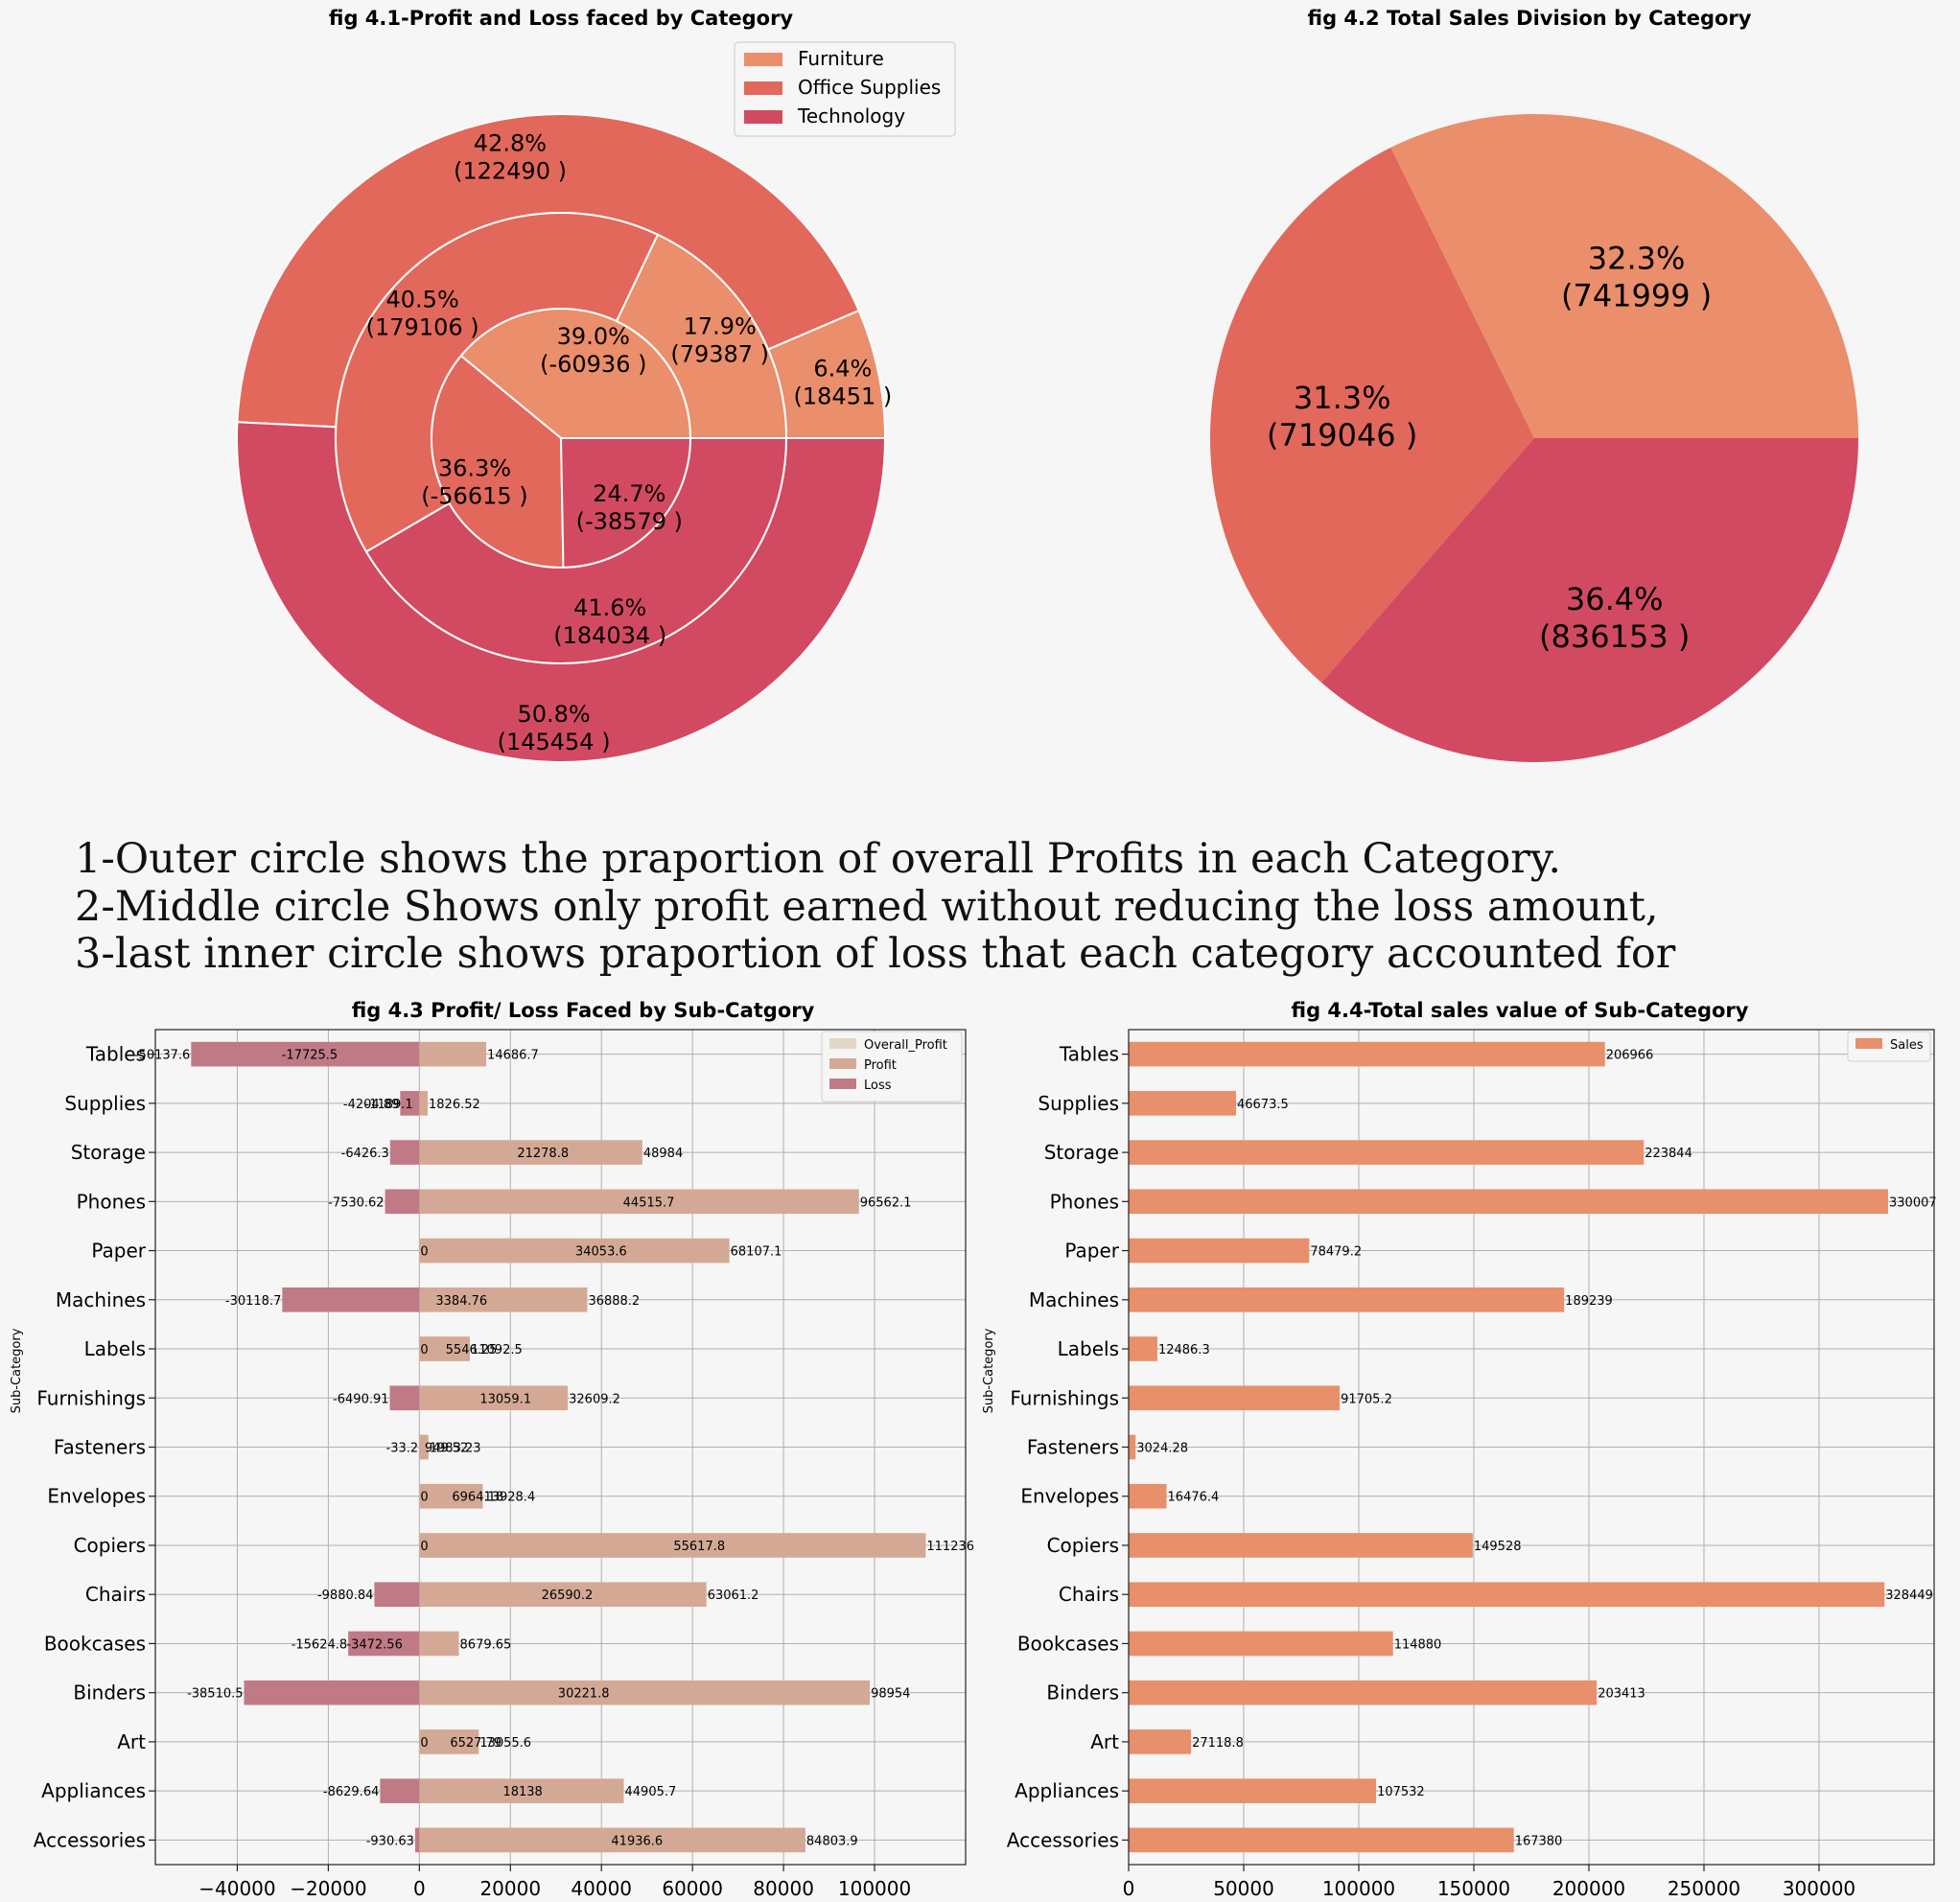 This screenshot has width=1960, height=1902. Describe the element at coordinates (365, 1154) in the screenshot. I see `bar-value-label: -6426.3` at that location.